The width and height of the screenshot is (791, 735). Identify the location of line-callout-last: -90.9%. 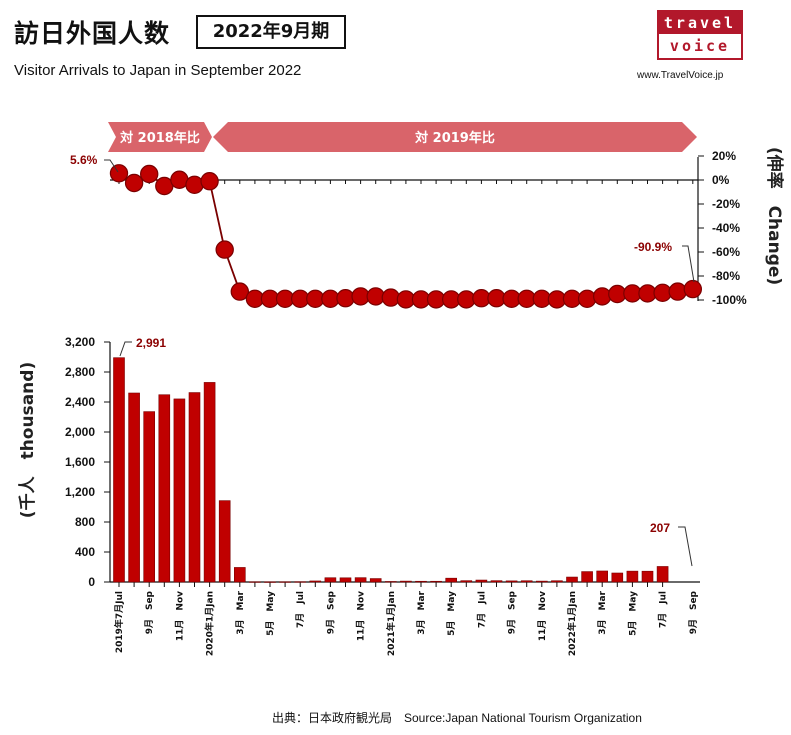
(653, 247).